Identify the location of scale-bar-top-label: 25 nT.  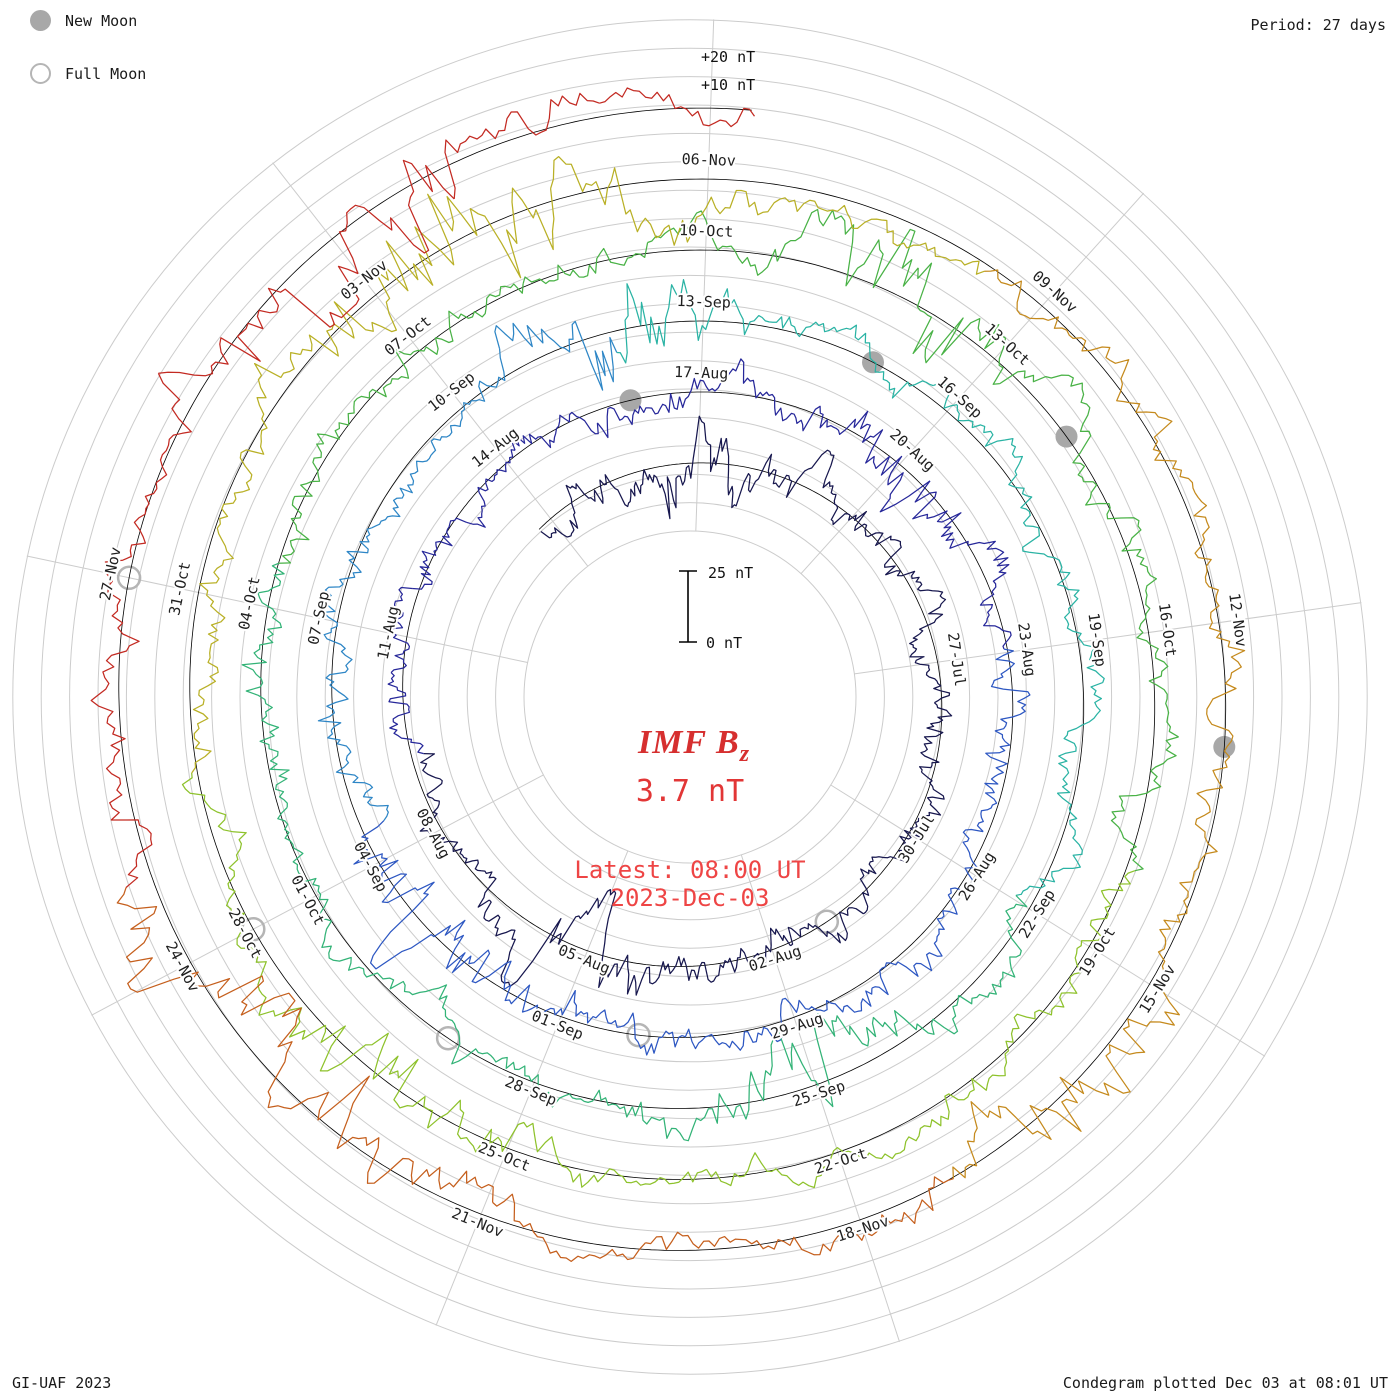
(730, 573).